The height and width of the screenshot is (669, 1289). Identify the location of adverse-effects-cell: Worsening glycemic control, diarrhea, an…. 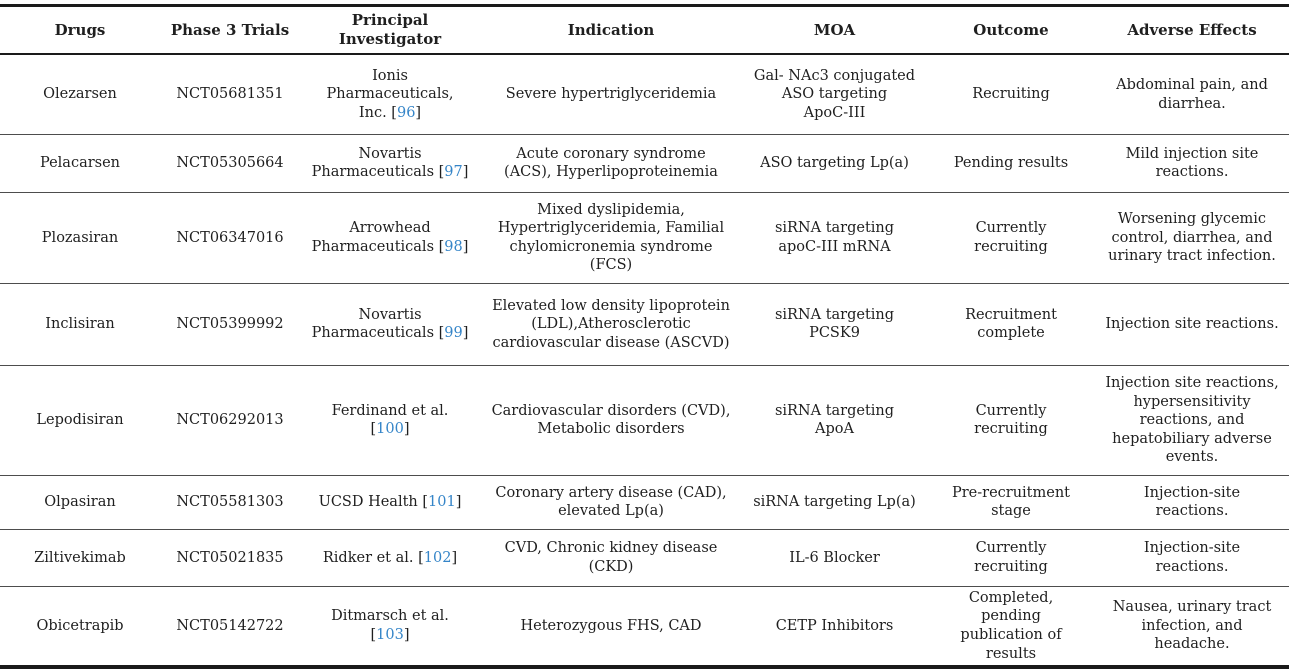
(1192, 237).